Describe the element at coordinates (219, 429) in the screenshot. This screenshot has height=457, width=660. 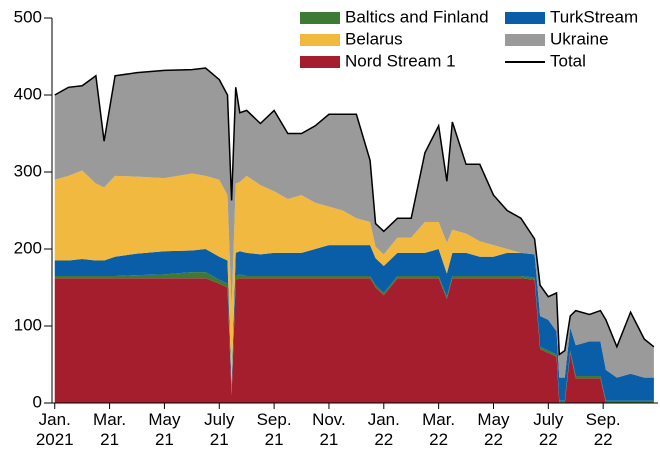
I see `x-tick-label: July 21` at that location.